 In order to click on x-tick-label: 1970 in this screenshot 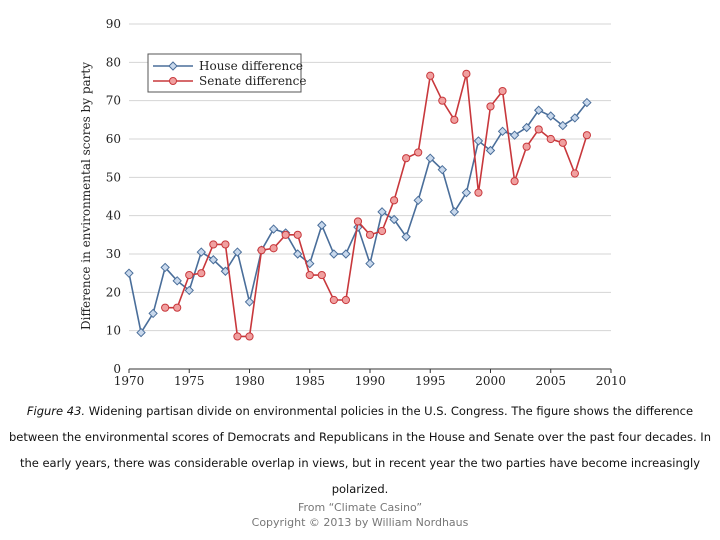, I will do `click(129, 381)`.